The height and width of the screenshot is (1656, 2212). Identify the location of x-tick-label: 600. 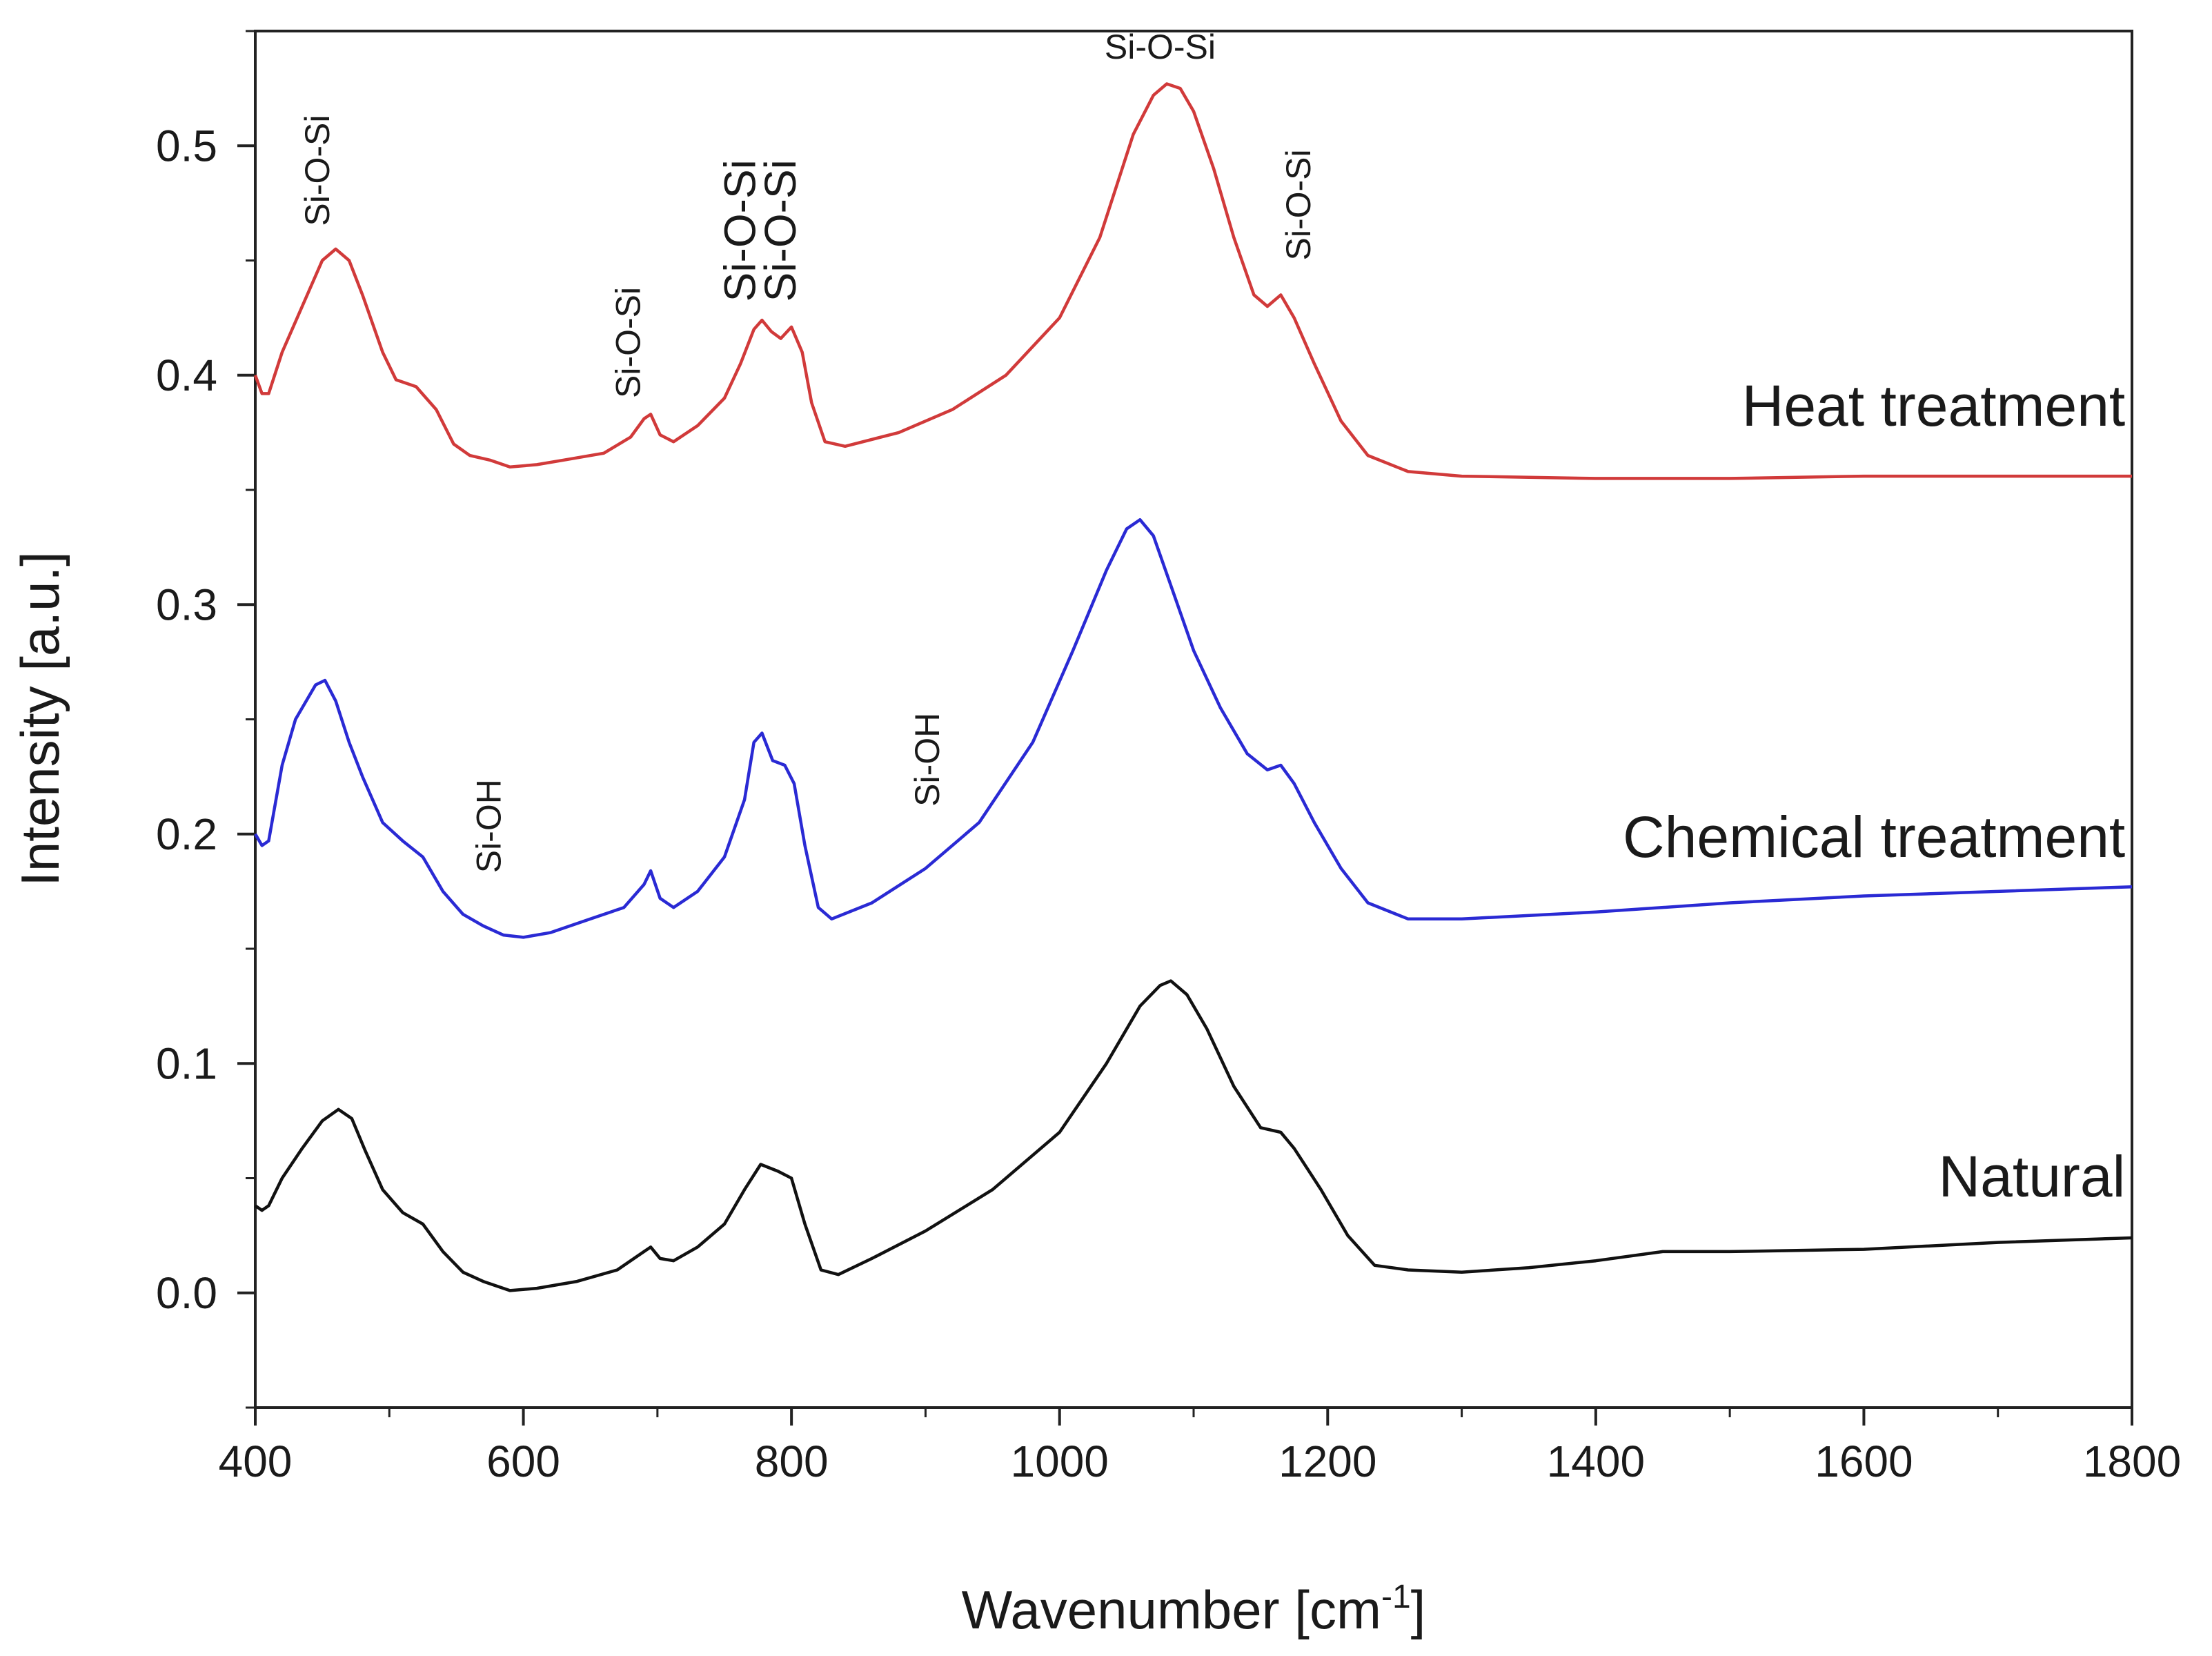
(523, 1461).